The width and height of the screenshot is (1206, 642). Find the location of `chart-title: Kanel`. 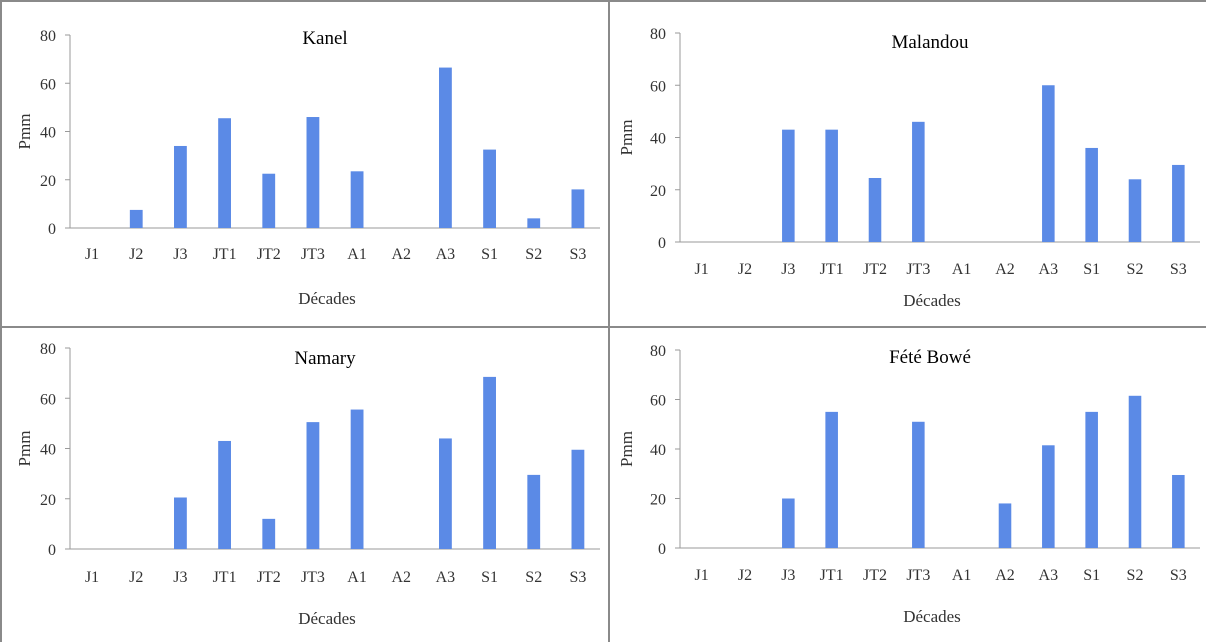

chart-title: Kanel is located at coordinates (324, 38).